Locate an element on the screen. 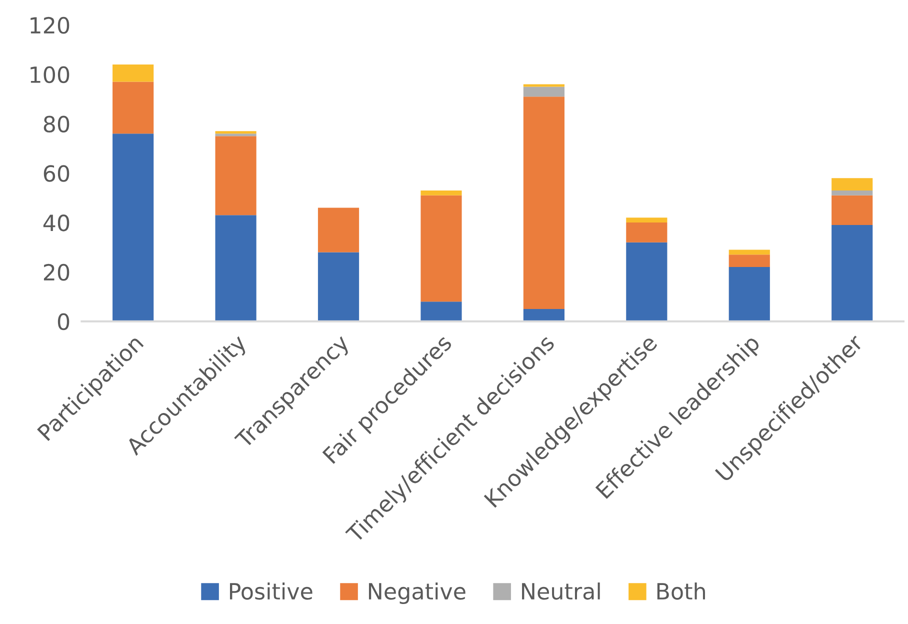 This screenshot has width=908, height=624. y-tick-label: 40 is located at coordinates (56, 223).